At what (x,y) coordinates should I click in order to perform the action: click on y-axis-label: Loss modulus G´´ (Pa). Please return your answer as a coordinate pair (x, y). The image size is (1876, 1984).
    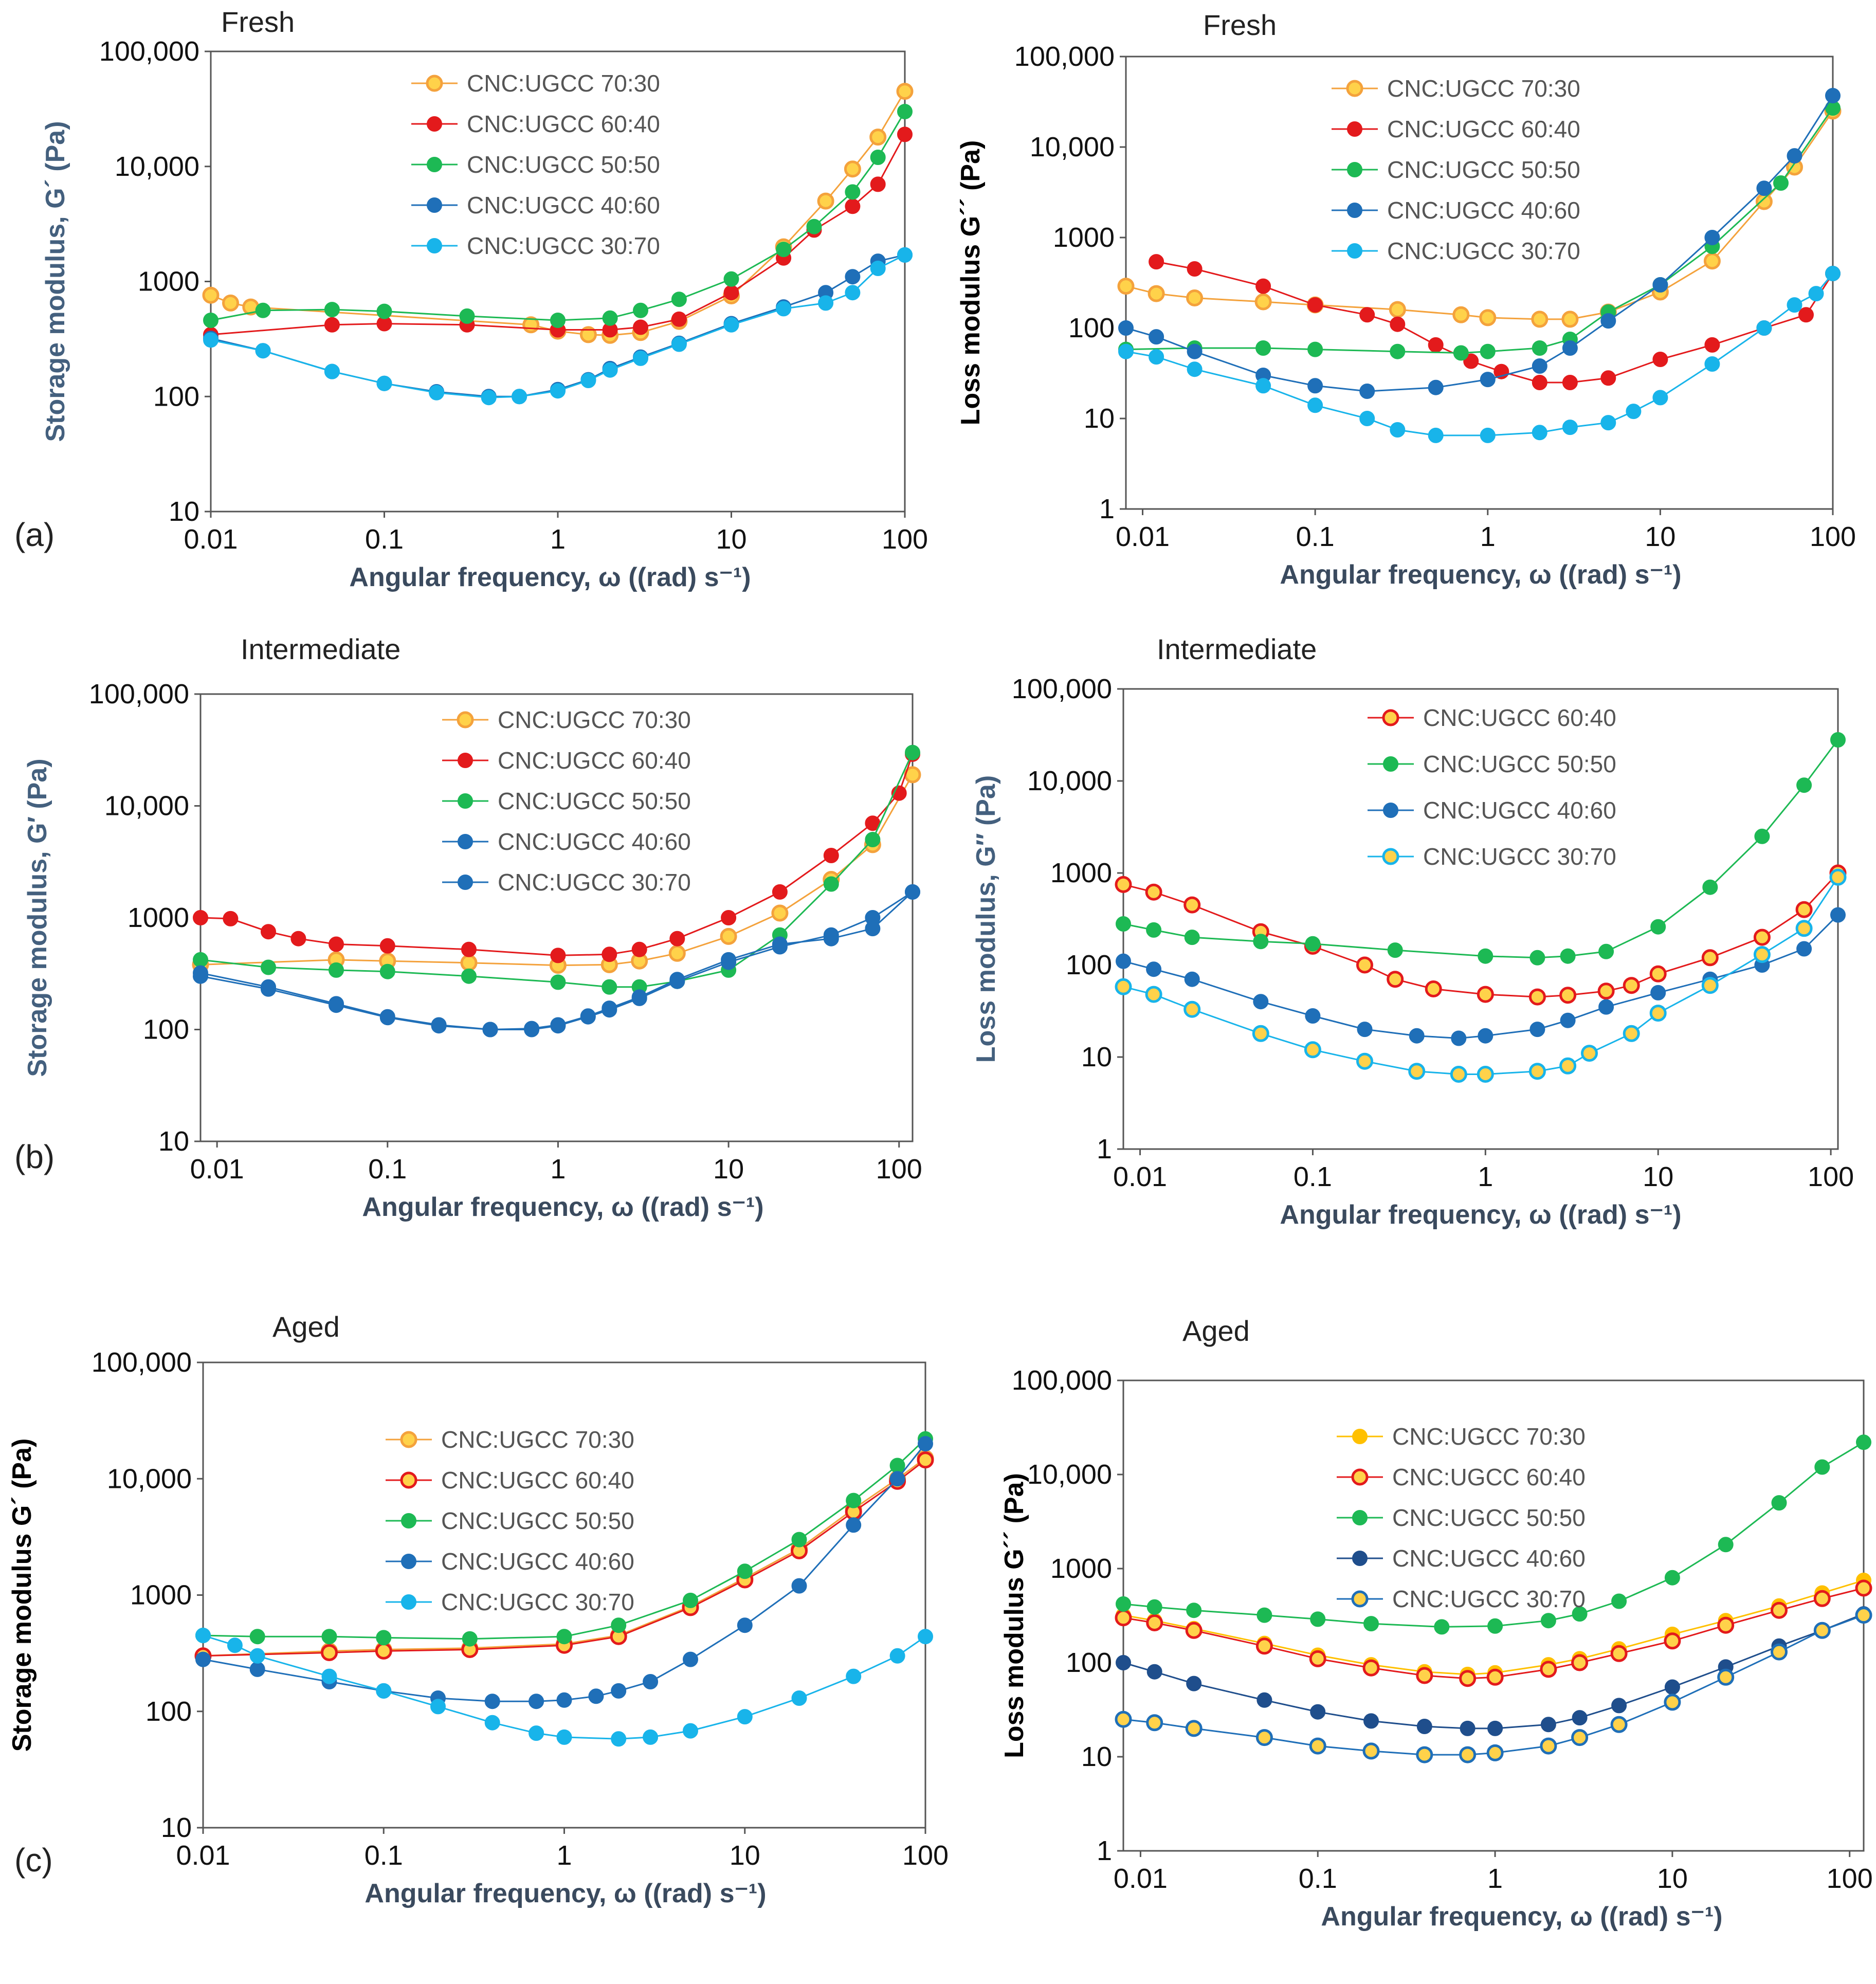
    Looking at the image, I should click on (971, 283).